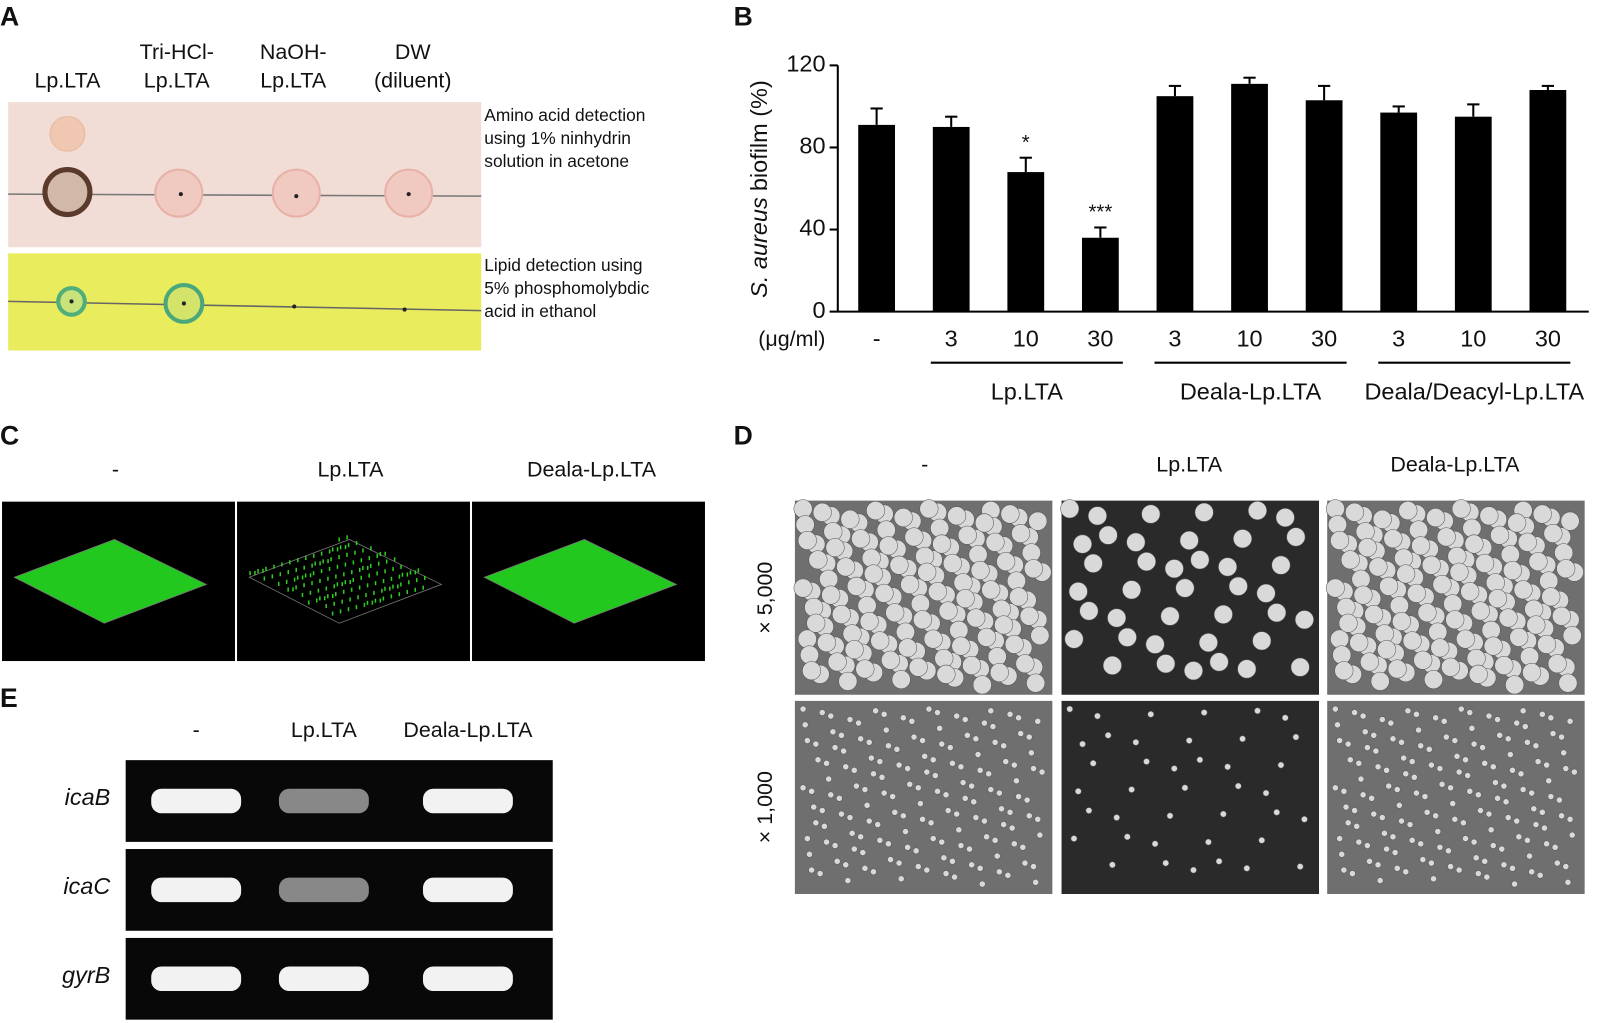  Describe the element at coordinates (563, 265) in the screenshot. I see `annotation: Lipid detection using` at that location.